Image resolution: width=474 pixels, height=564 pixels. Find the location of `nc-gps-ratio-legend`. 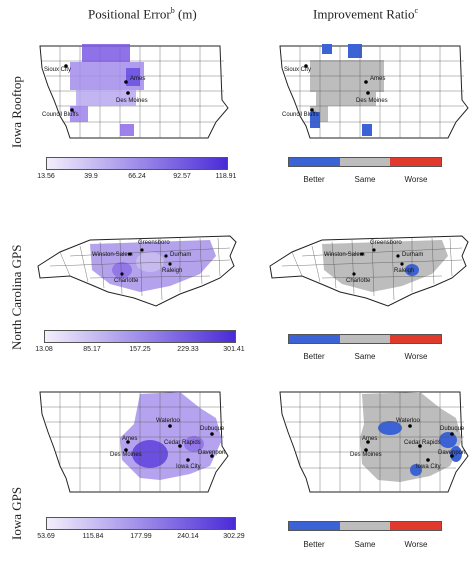

nc-gps-ratio-legend is located at coordinates (365, 339).